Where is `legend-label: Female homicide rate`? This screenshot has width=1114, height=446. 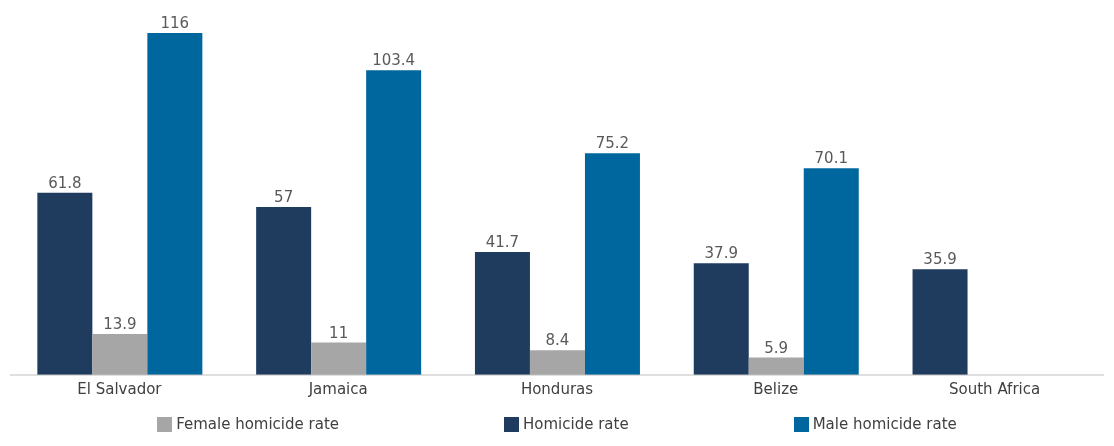 legend-label: Female homicide rate is located at coordinates (258, 424).